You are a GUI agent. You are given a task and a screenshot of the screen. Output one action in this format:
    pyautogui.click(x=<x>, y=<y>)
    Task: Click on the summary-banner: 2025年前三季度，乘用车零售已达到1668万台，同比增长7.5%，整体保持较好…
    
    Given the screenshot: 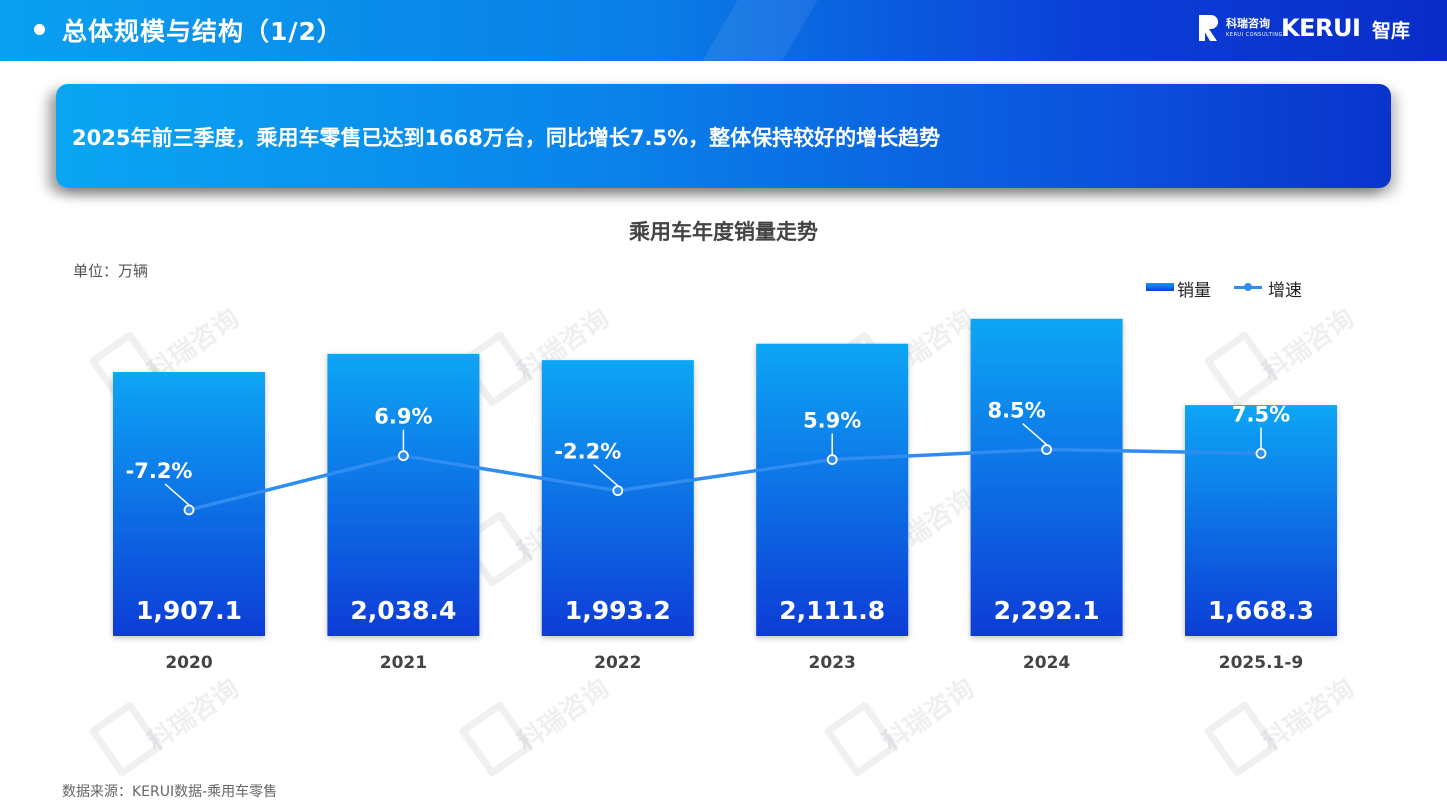 What is the action you would take?
    pyautogui.click(x=723, y=136)
    